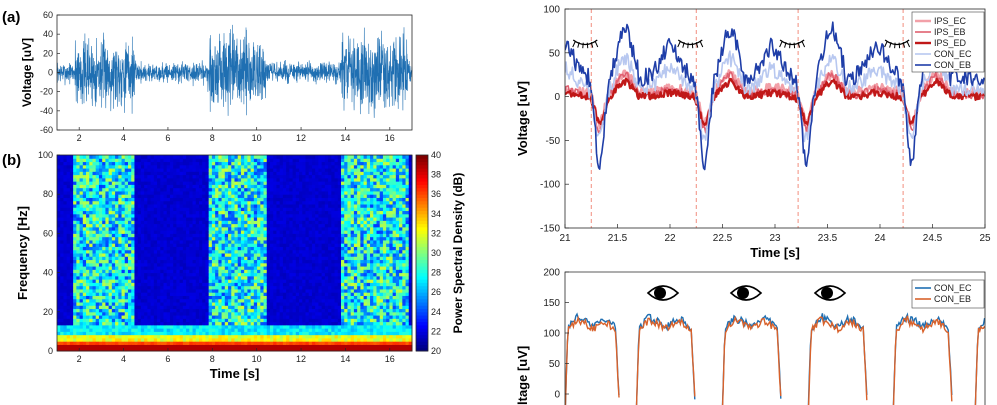 The image size is (997, 405). I want to click on colorbar-tick-label: 28, so click(436, 273).